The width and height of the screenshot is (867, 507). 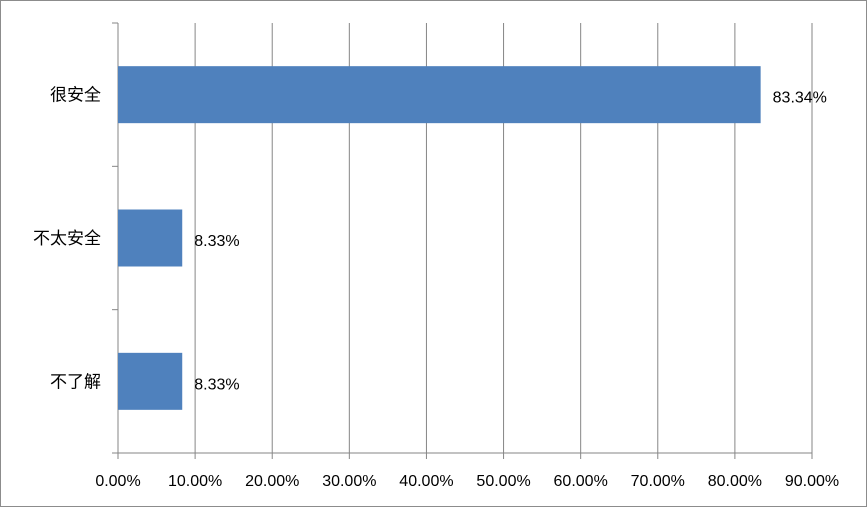 I want to click on x-tick-label: 20.00%, so click(x=272, y=481).